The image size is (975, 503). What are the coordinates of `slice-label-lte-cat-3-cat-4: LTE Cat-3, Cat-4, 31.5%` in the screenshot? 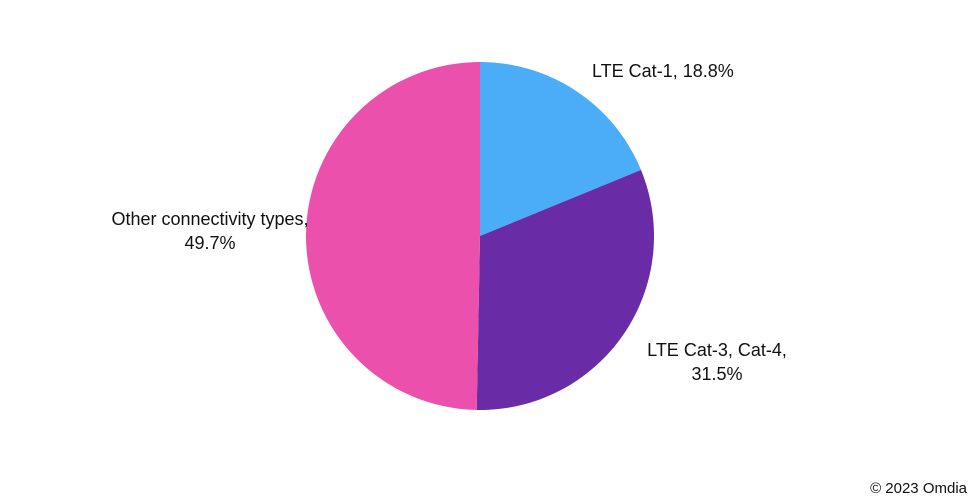 It's located at (717, 362).